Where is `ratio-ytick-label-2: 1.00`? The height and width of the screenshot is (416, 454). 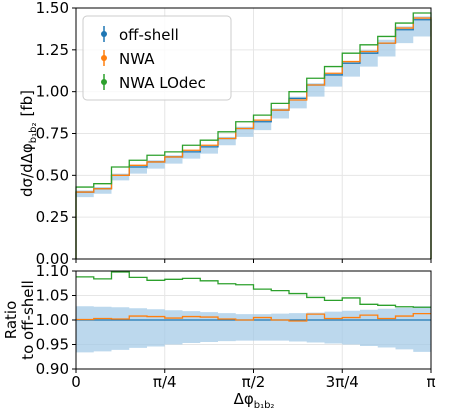
ratio-ytick-label-2: 1.00 is located at coordinates (52, 320).